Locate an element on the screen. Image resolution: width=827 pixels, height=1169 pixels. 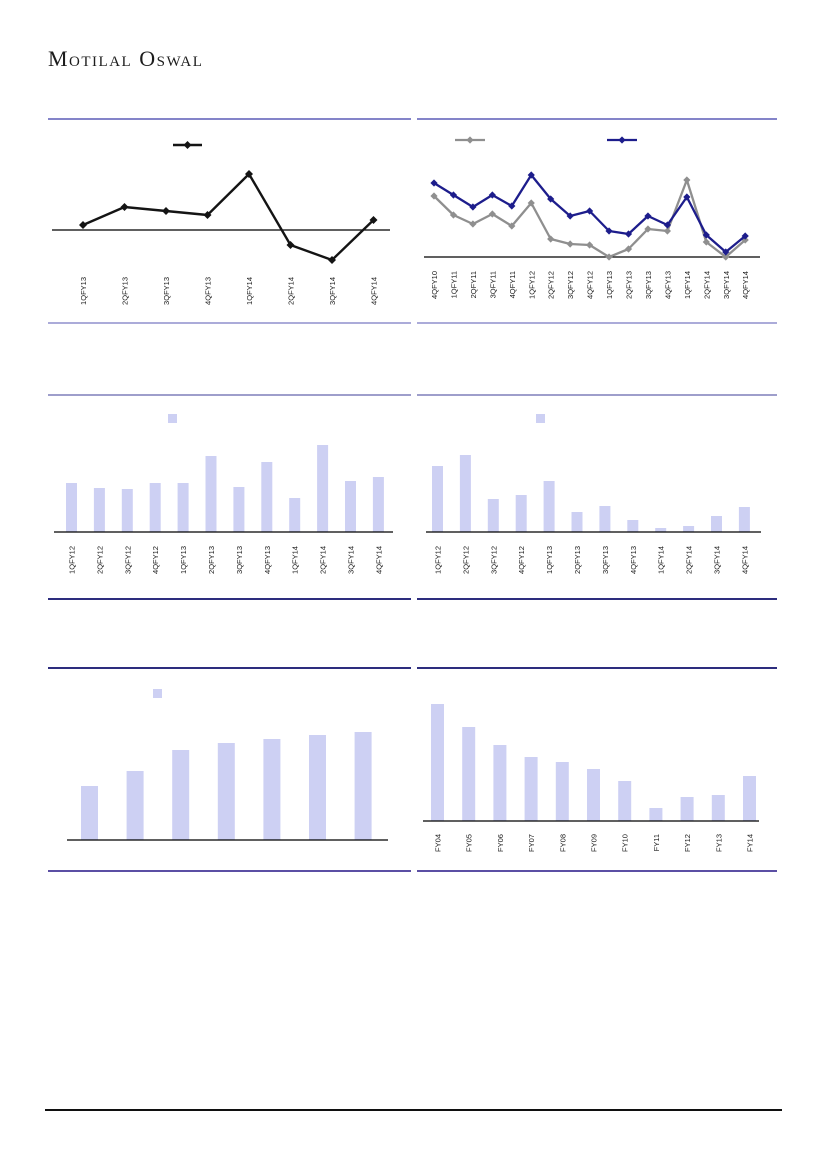
x-axis-label: FY13 is located at coordinates (718, 843).